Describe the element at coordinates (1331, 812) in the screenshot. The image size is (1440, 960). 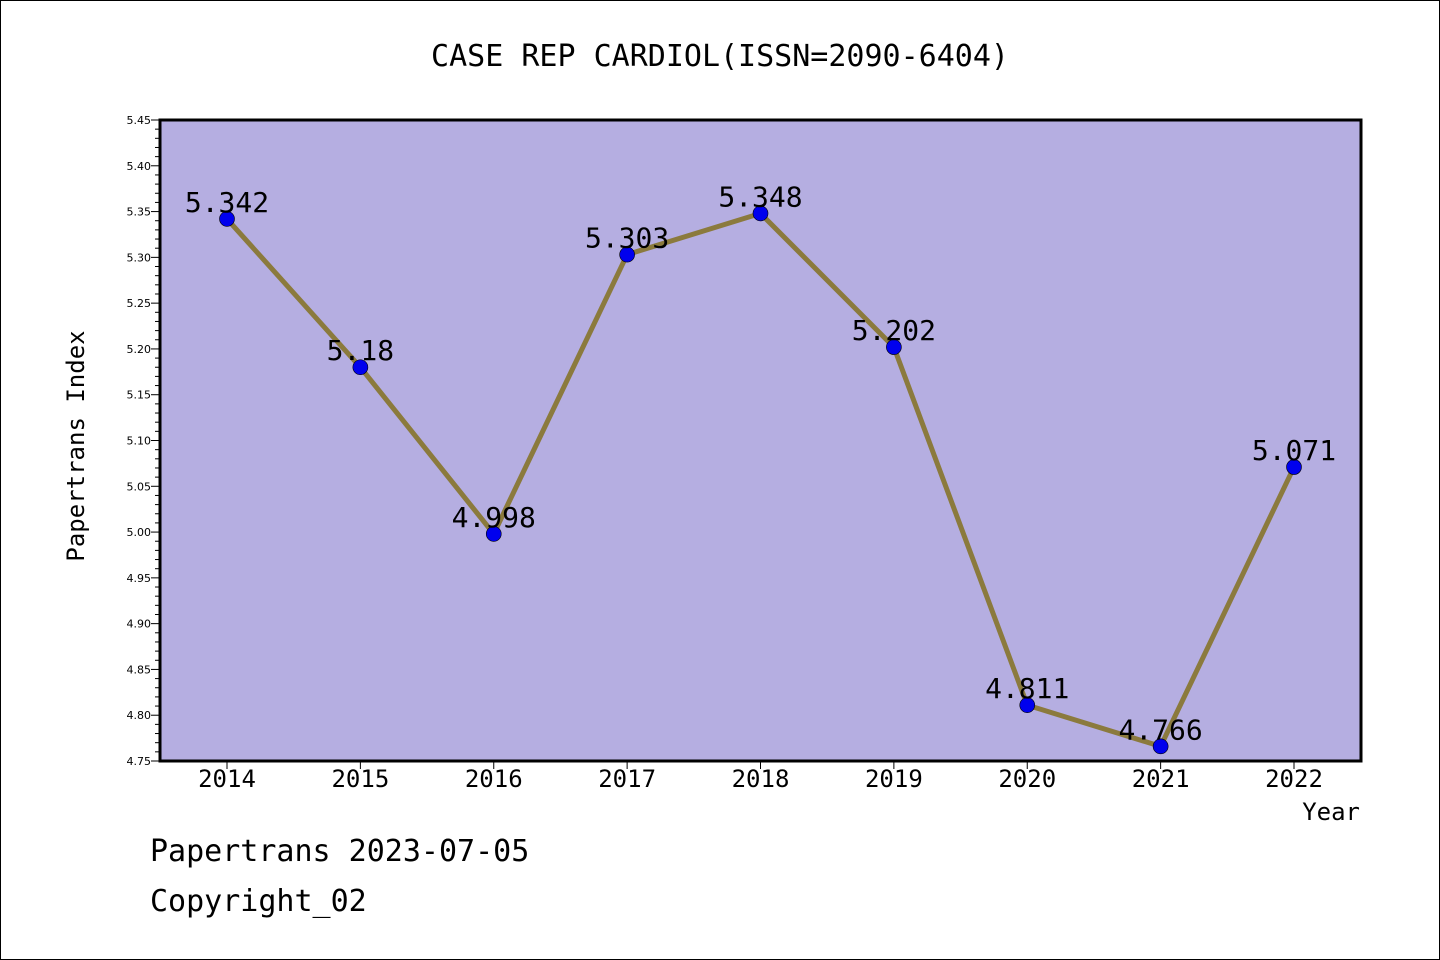
I see `x-axis-title: Year` at that location.